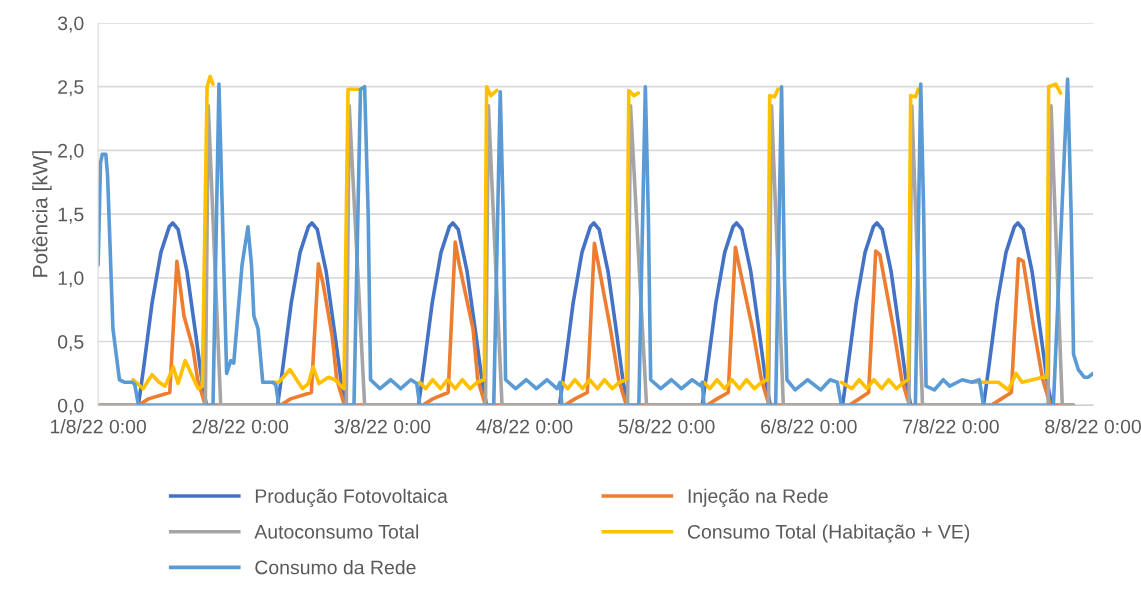  What do you see at coordinates (98, 426) in the screenshot?
I see `x-tick-label: 1/8/22 0:00` at bounding box center [98, 426].